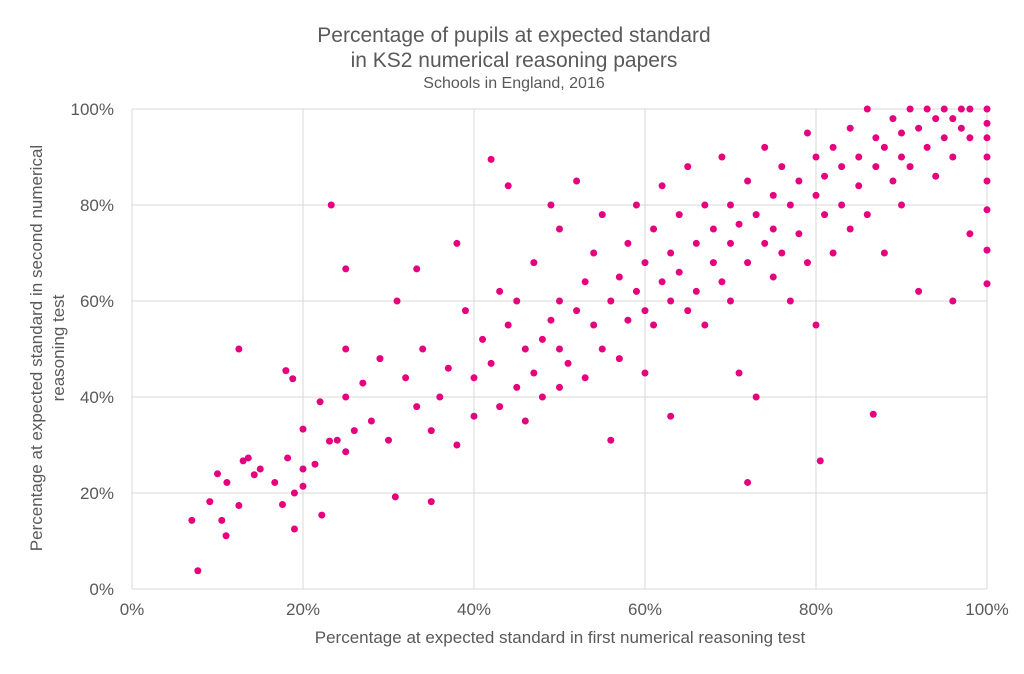 The width and height of the screenshot is (1024, 674). What do you see at coordinates (101, 589) in the screenshot?
I see `y-tick-label: 0%` at bounding box center [101, 589].